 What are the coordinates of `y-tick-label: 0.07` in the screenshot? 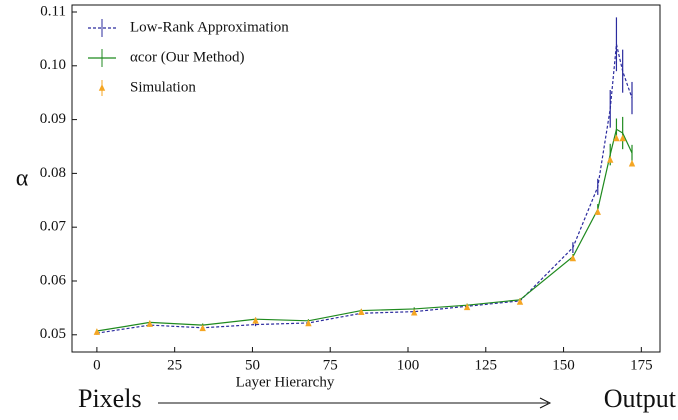 It's located at (53, 227).